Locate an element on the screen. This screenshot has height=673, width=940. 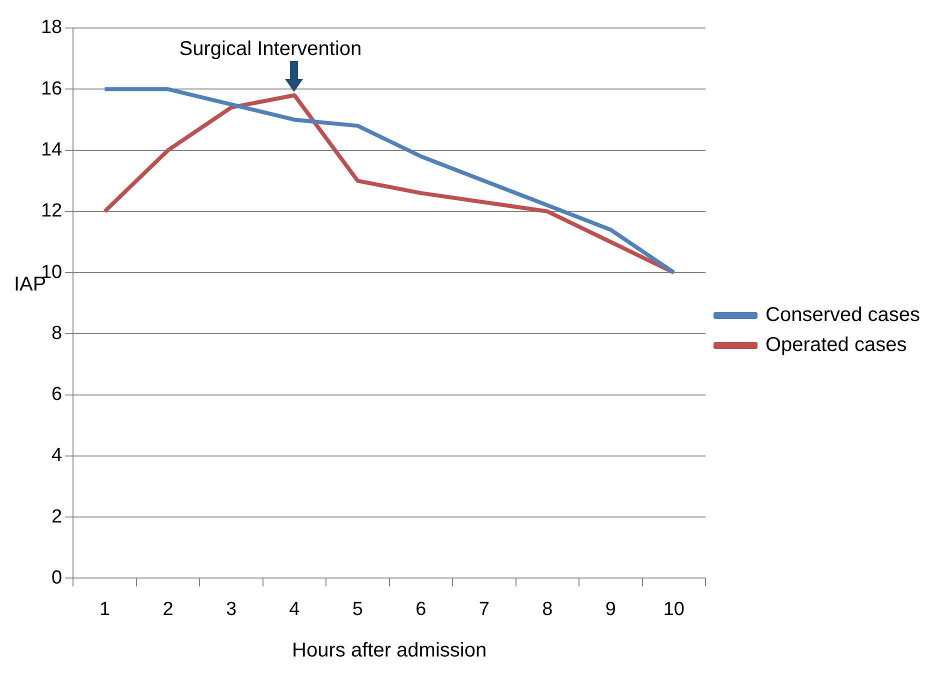
annotation: Surgical Intervention is located at coordinates (270, 49).